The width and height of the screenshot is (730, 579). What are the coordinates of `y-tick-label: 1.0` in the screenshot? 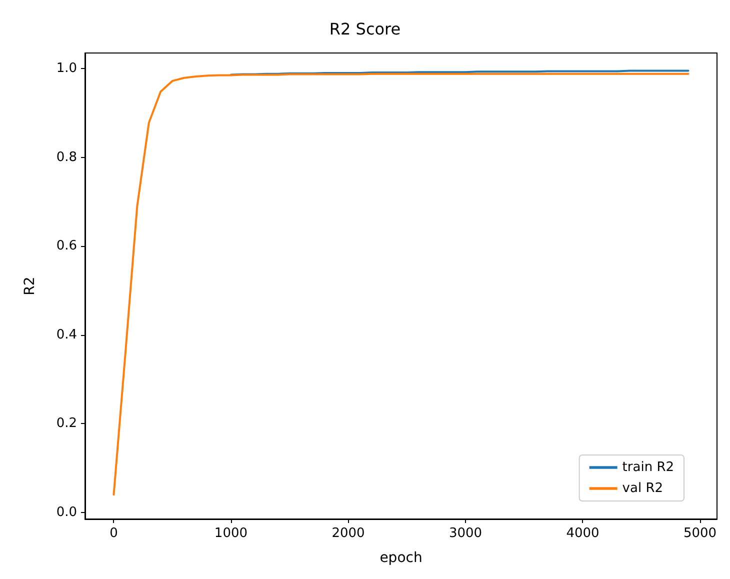 It's located at (66, 68).